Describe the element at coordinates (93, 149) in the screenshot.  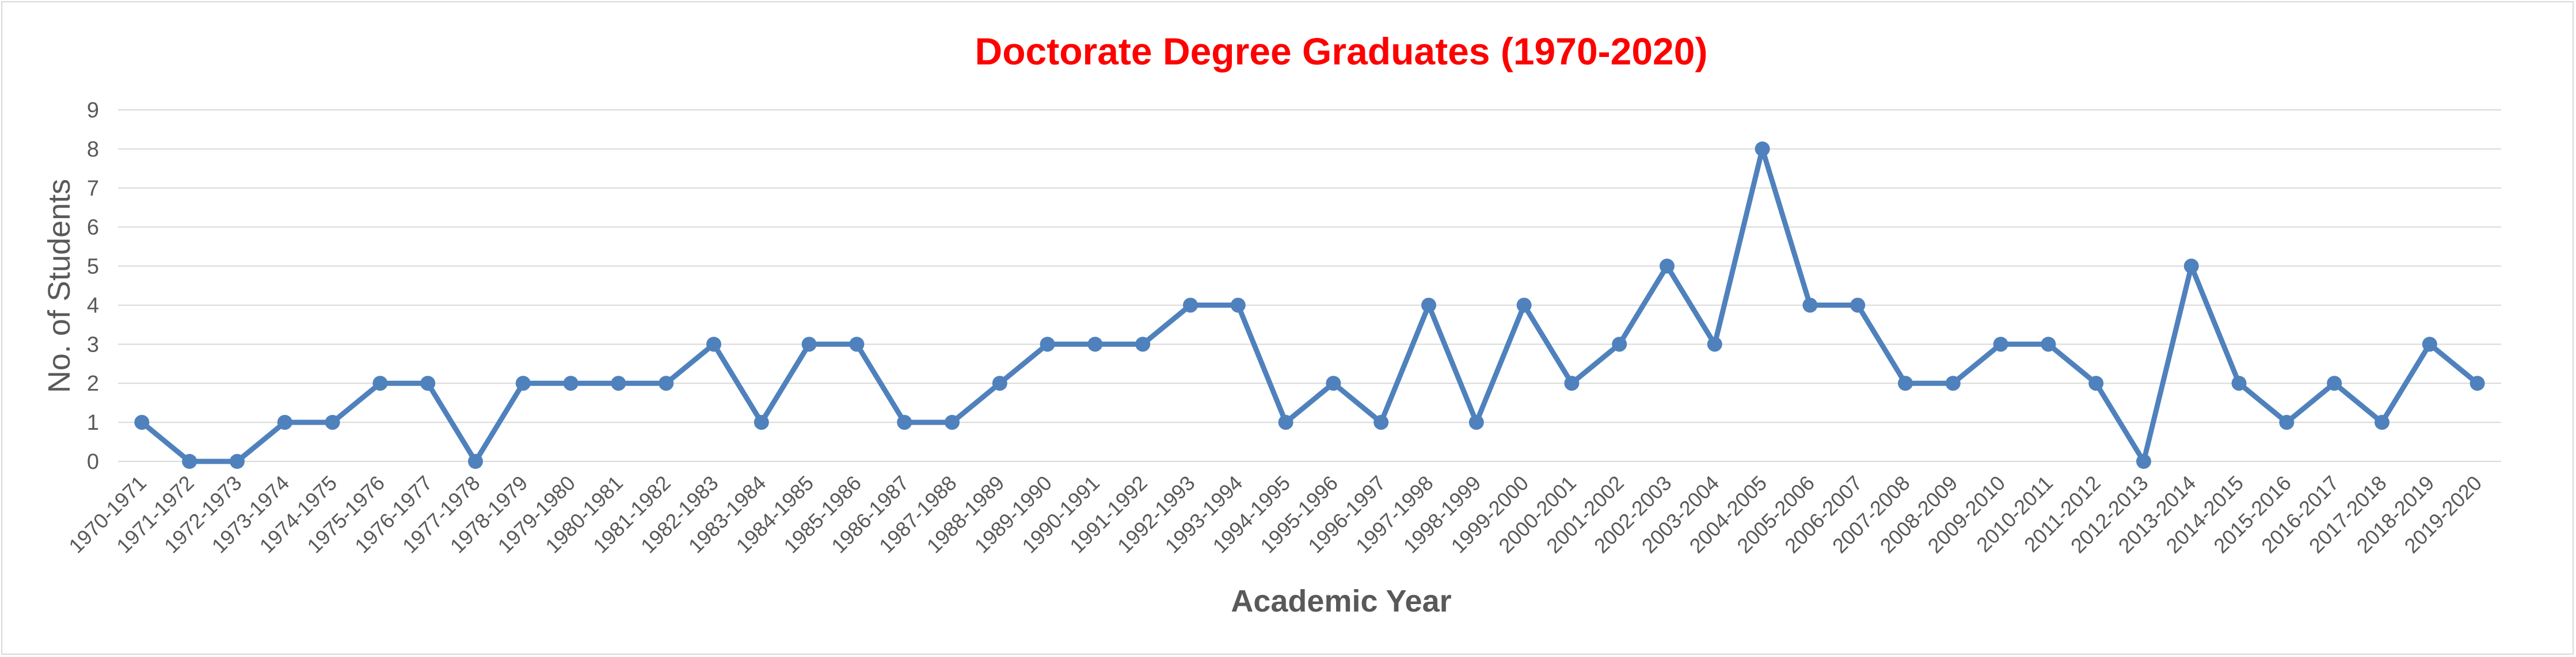
I see `y-tick-label: 8` at that location.